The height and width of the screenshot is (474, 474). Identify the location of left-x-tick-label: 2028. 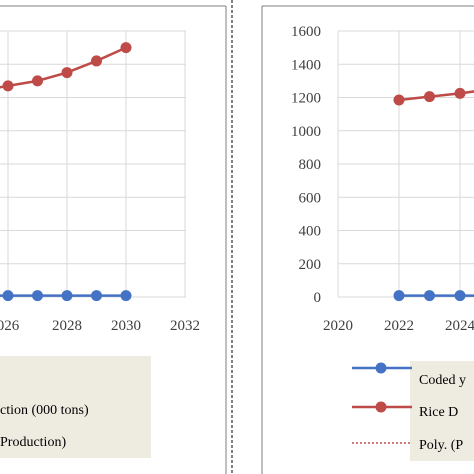
(67, 326).